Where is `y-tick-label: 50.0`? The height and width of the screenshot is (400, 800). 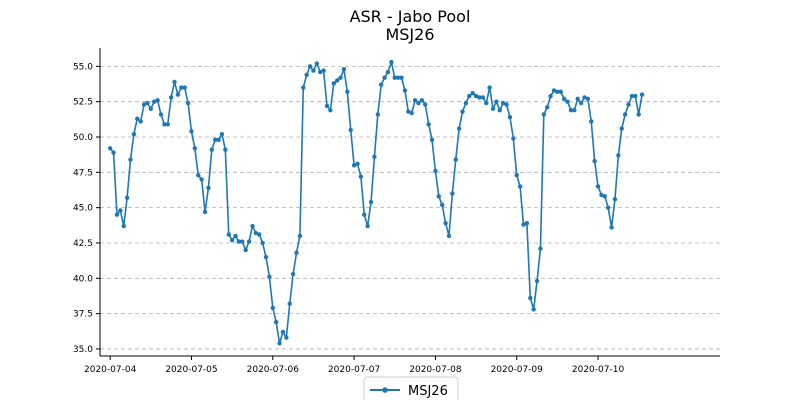 y-tick-label: 50.0 is located at coordinates (83, 138).